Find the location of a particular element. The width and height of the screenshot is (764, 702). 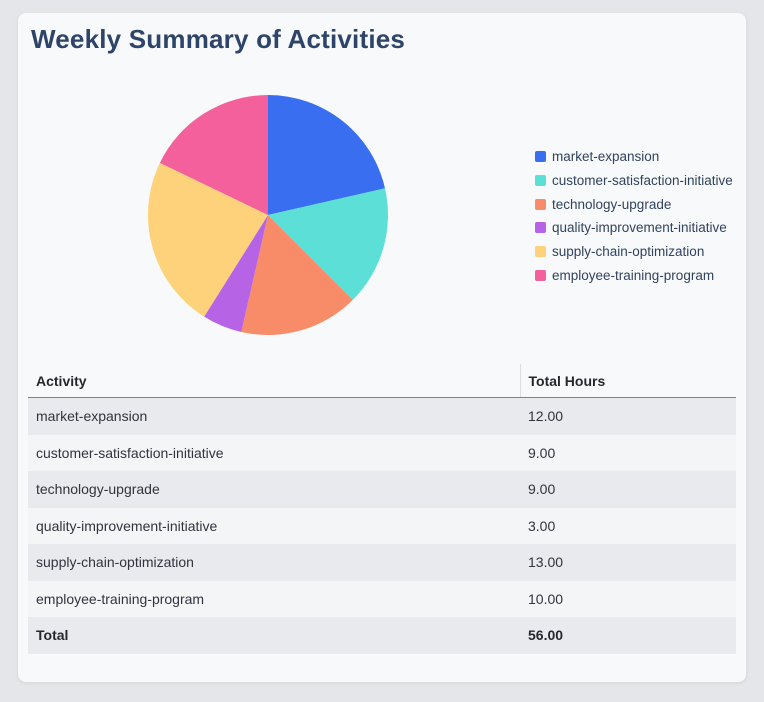

legend-item: market-expansion is located at coordinates (634, 157).